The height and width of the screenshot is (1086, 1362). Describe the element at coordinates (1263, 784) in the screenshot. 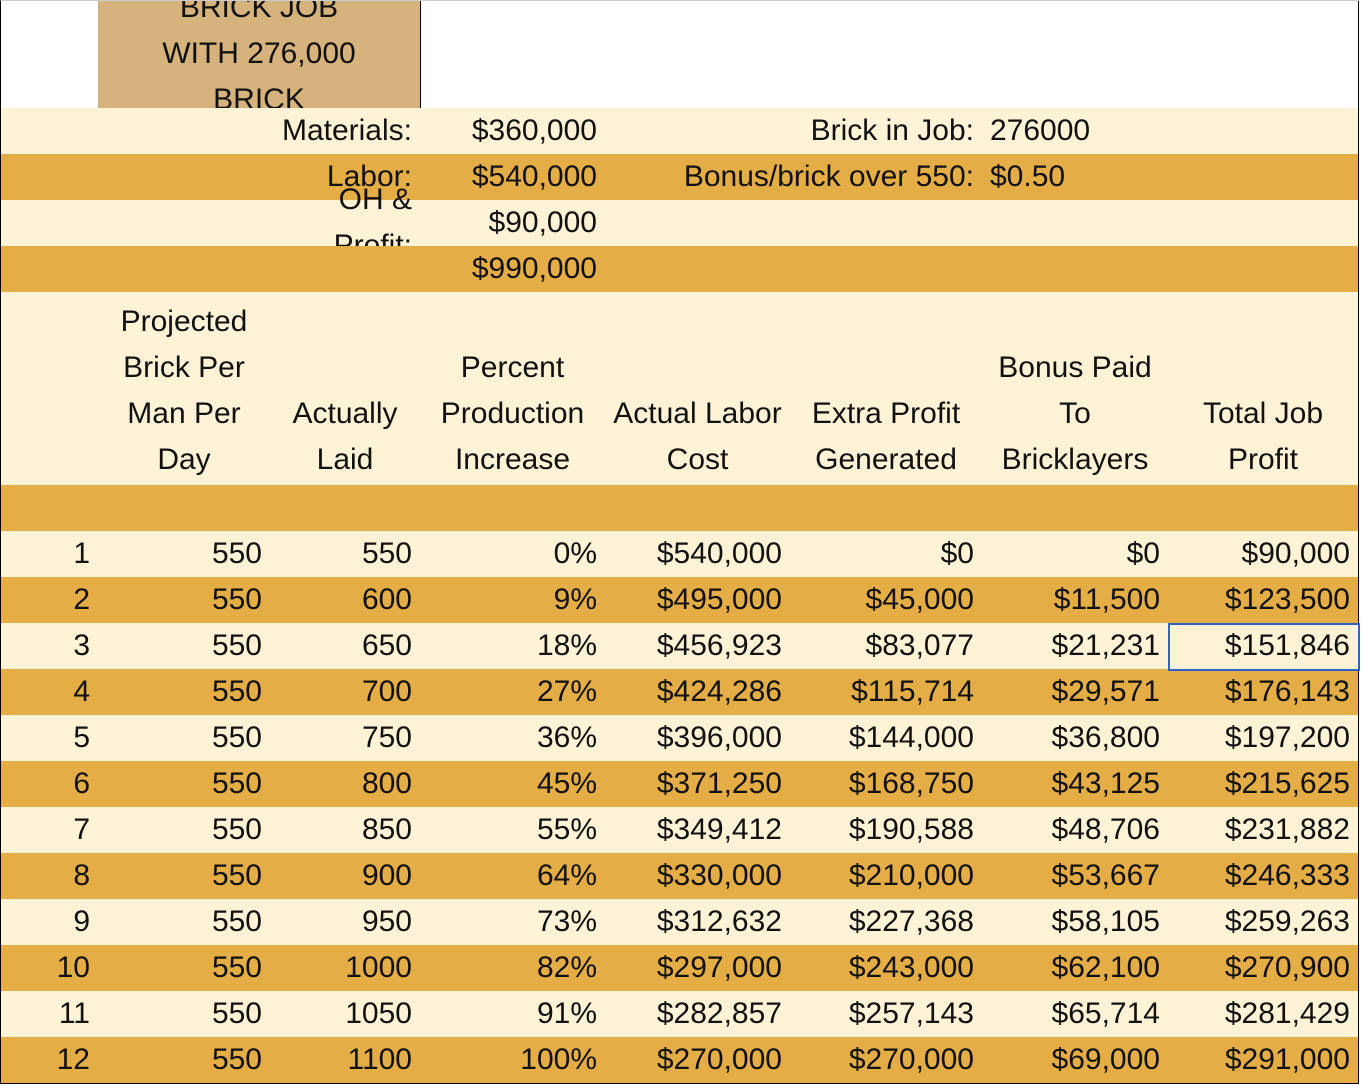

I see `data-cell: $215,625` at that location.